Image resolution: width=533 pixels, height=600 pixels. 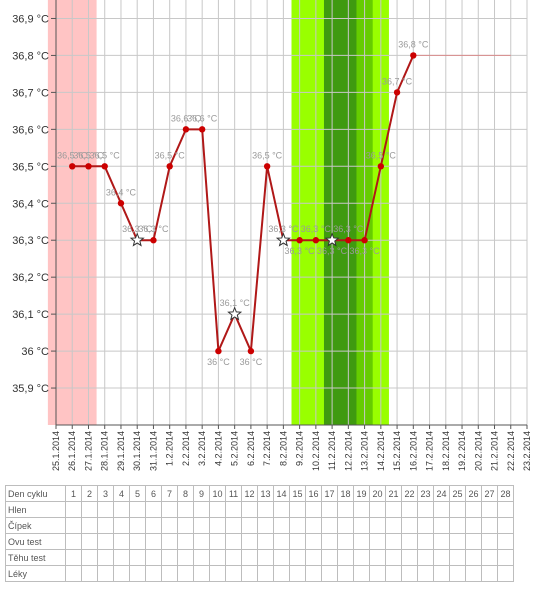 What do you see at coordinates (489, 493) in the screenshot?
I see `cycle-day-number: 27` at bounding box center [489, 493].